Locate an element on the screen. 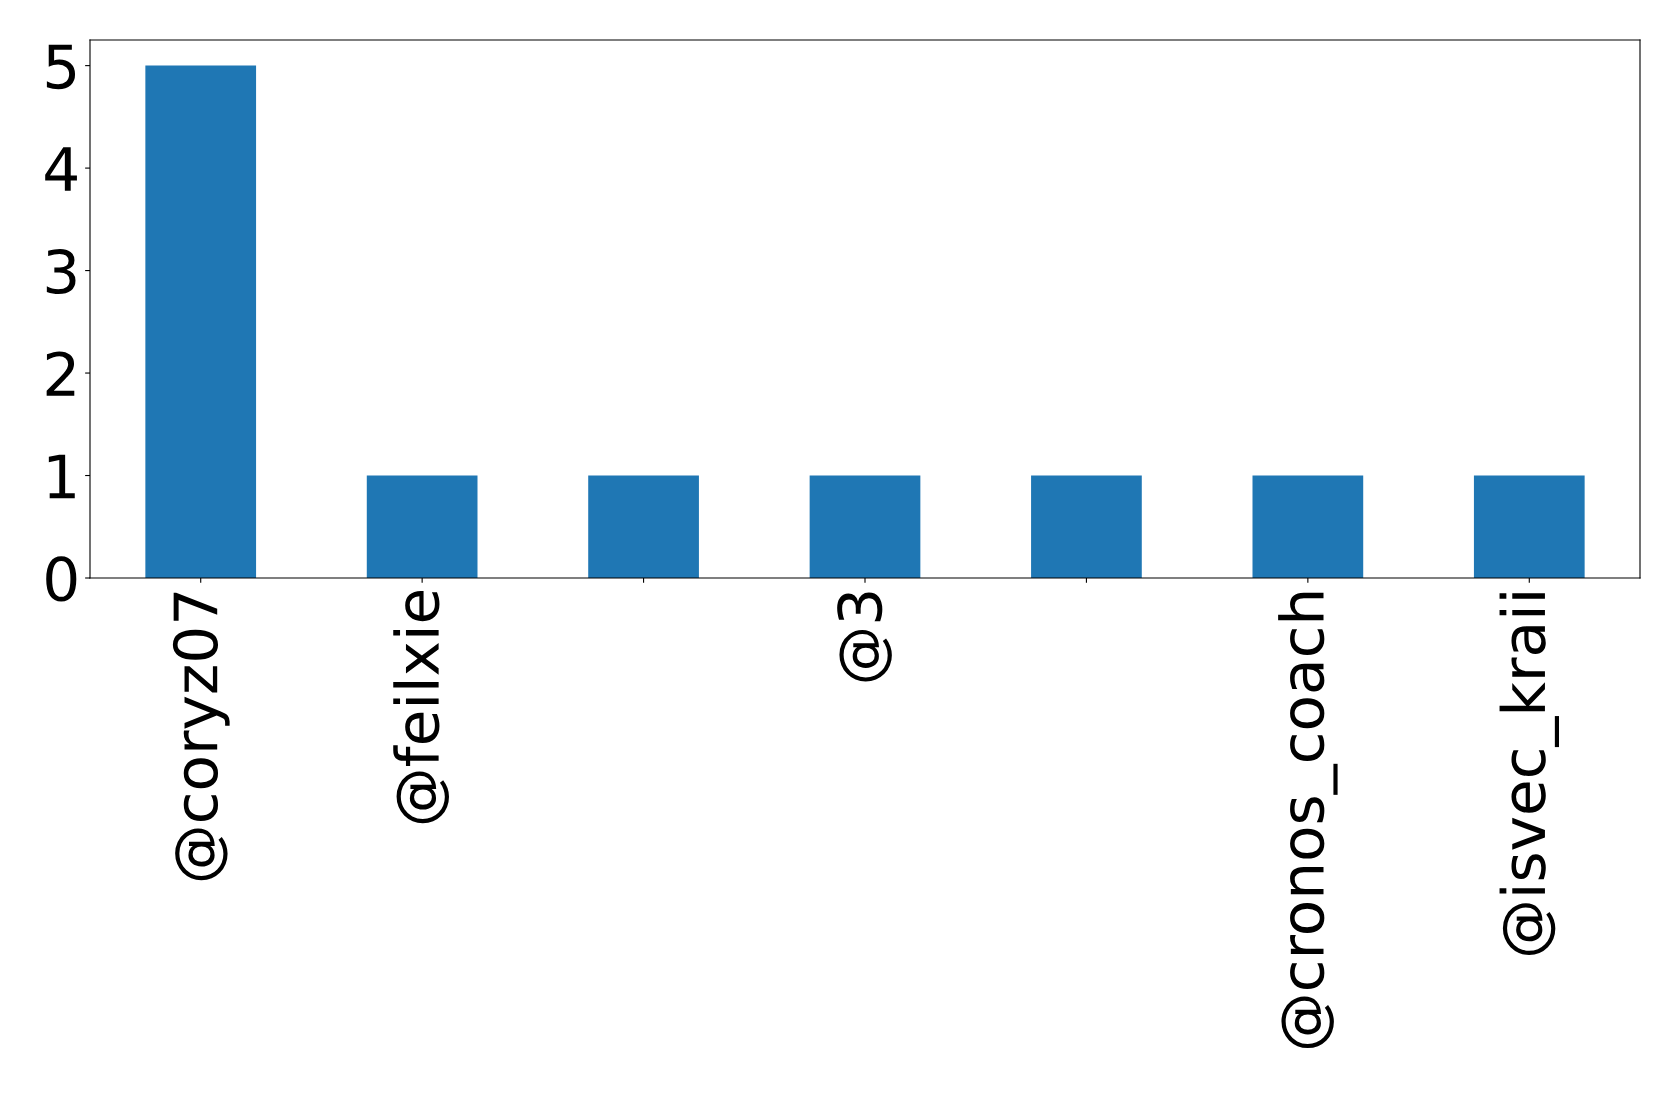 The width and height of the screenshot is (1679, 1114). y-tick-label: 5 is located at coordinates (61, 67).